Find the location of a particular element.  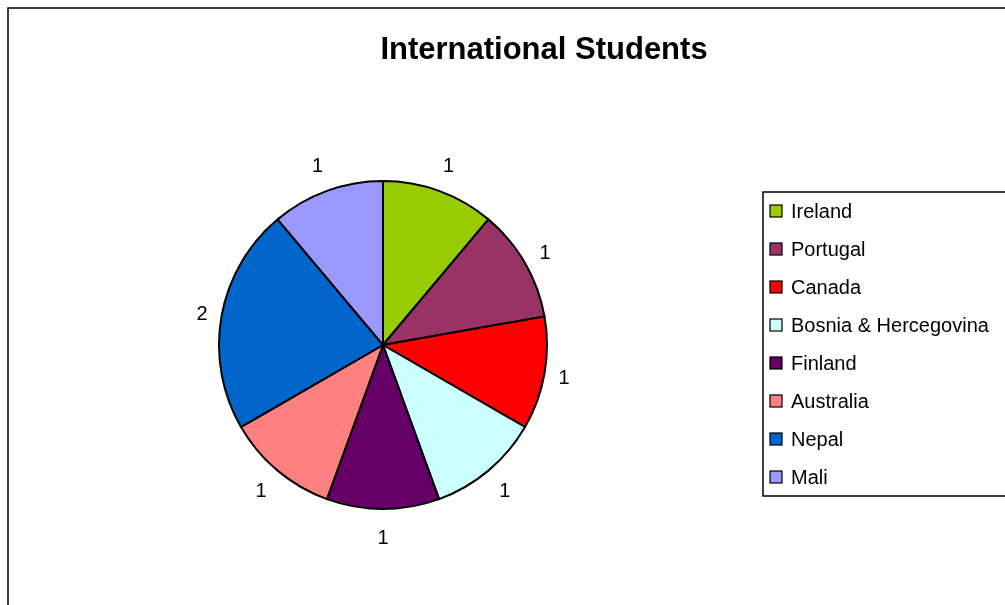

legend-label: Nepal is located at coordinates (817, 439).